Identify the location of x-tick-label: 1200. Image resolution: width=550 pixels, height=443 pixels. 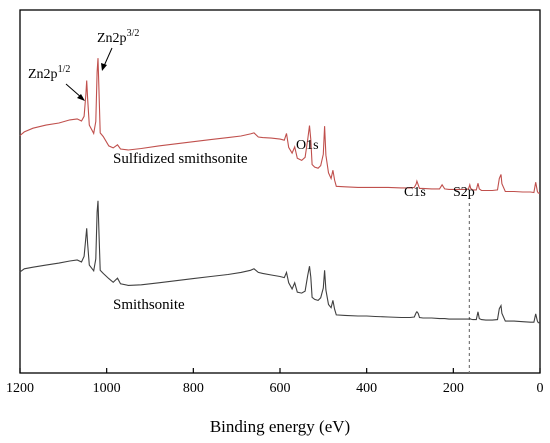
(20, 388).